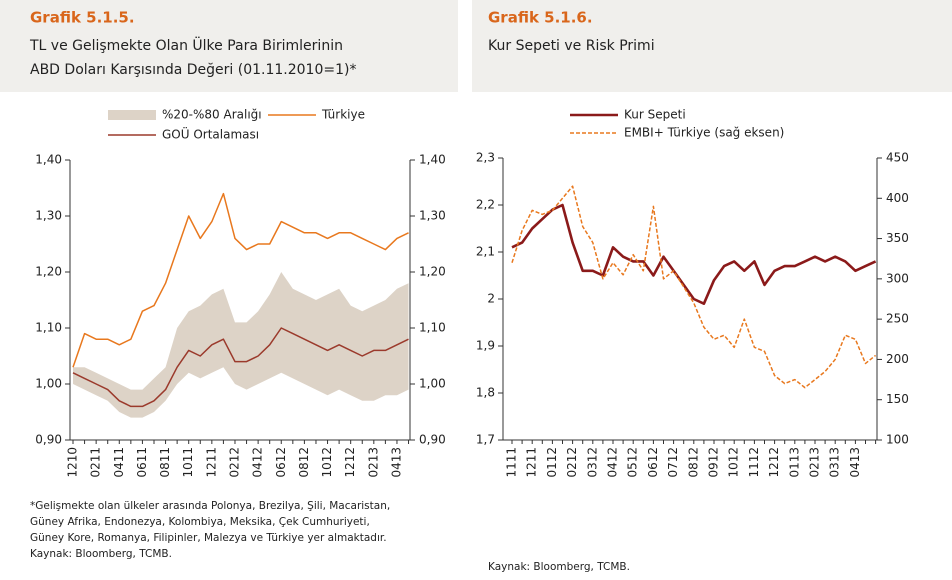  What do you see at coordinates (485, 252) in the screenshot?
I see `y-tick-label: 2,1` at bounding box center [485, 252].